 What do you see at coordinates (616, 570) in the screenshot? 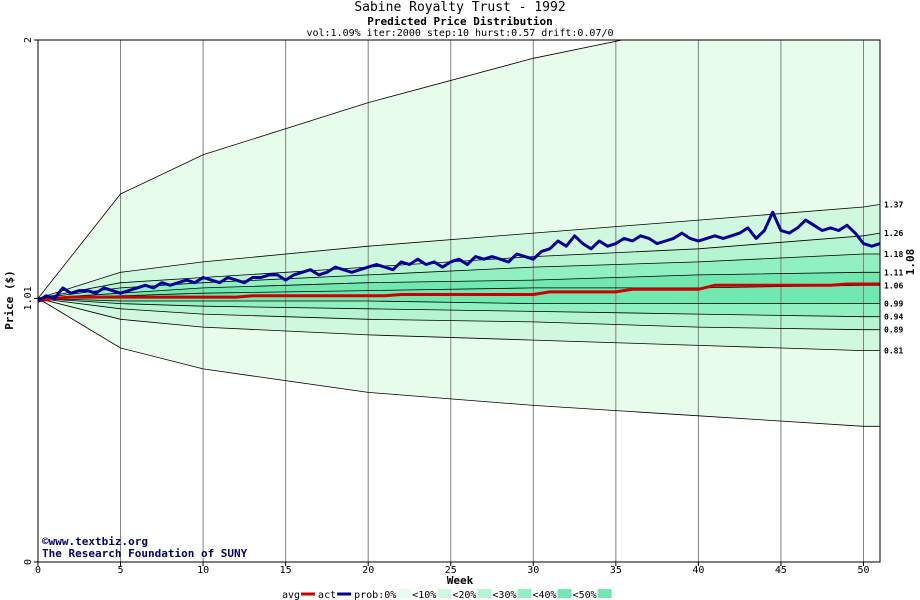
I see `x-tick-label: 35` at bounding box center [616, 570].